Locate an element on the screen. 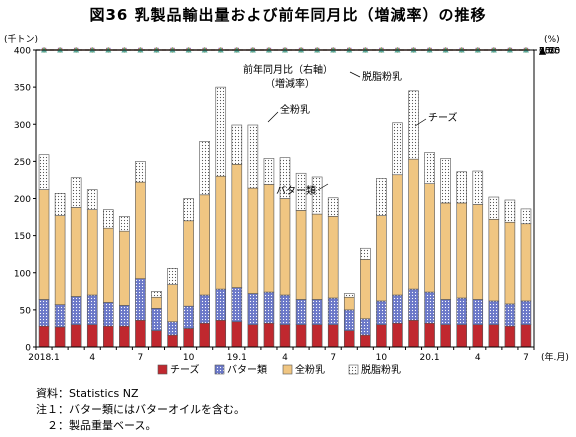  left-tick-label: 400 is located at coordinates (22, 52).